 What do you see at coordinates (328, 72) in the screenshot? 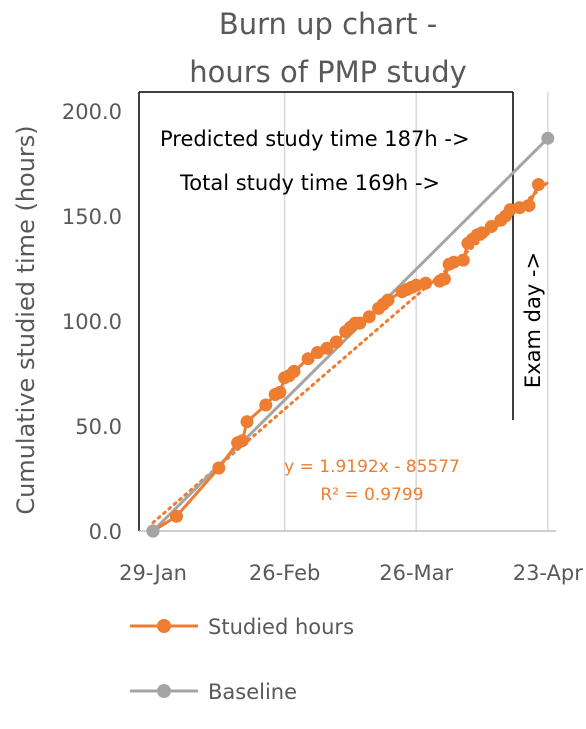
I see `chart-title-line-2: hours of PMP study` at bounding box center [328, 72].